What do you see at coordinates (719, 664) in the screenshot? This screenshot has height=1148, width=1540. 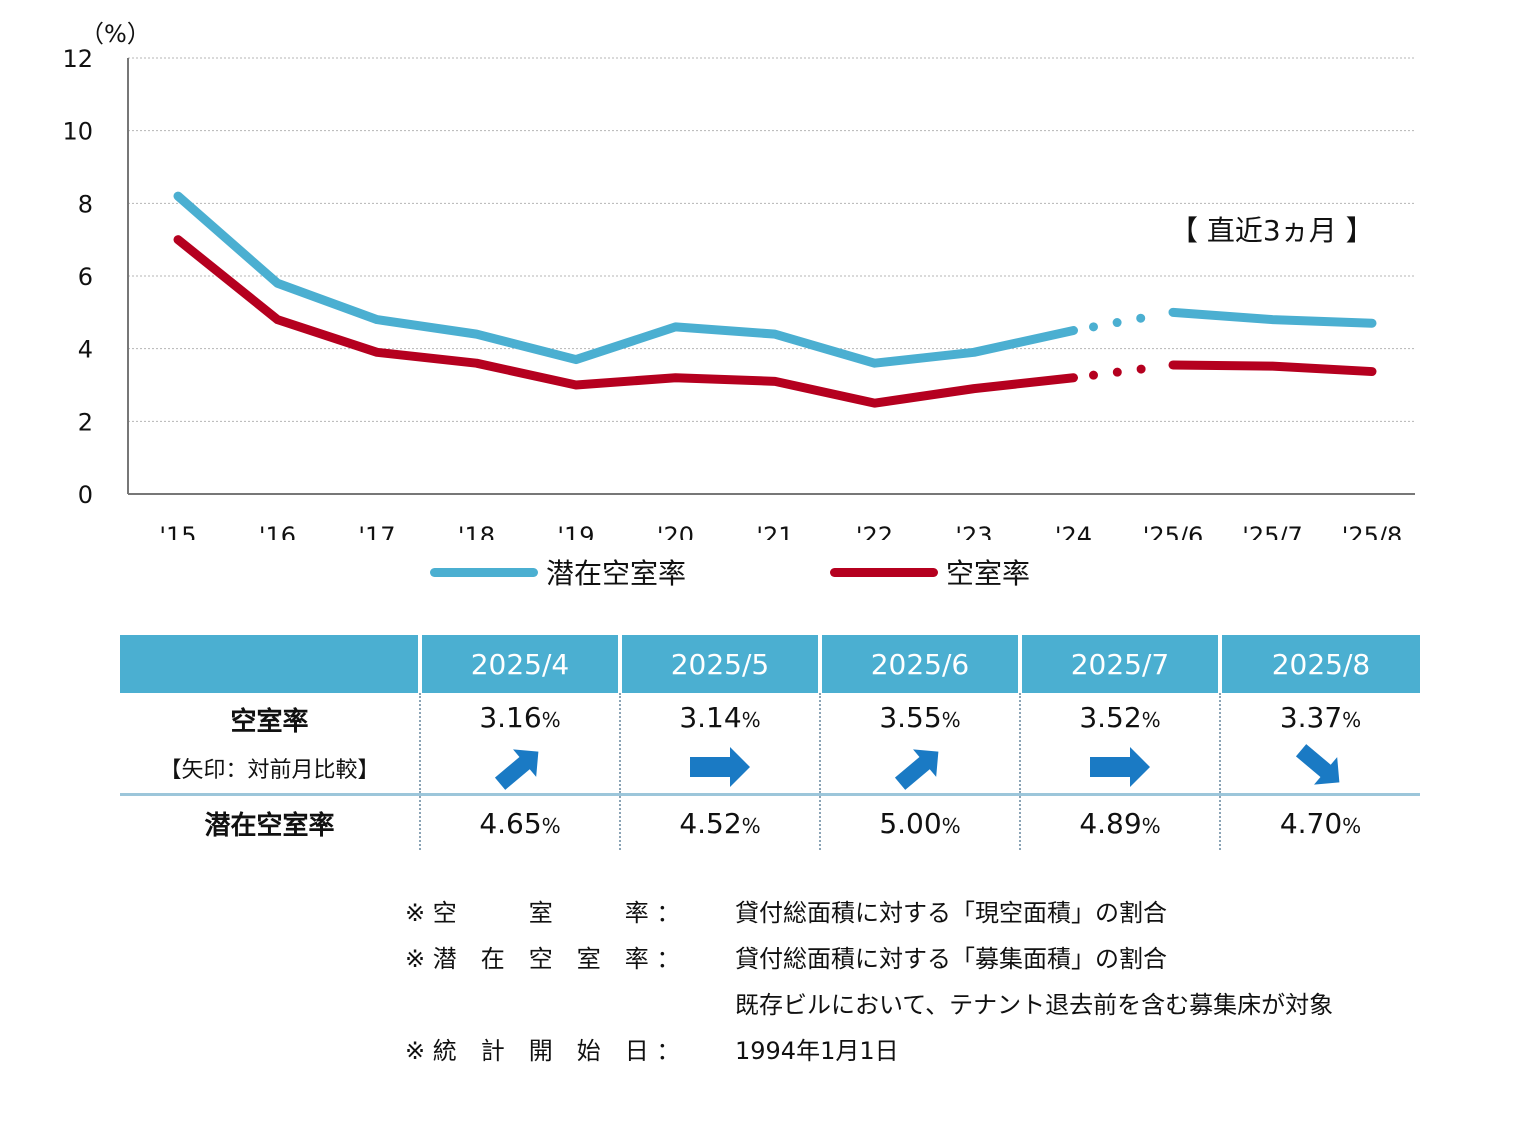 I see `table-header-2025-5: 2025/5` at bounding box center [719, 664].